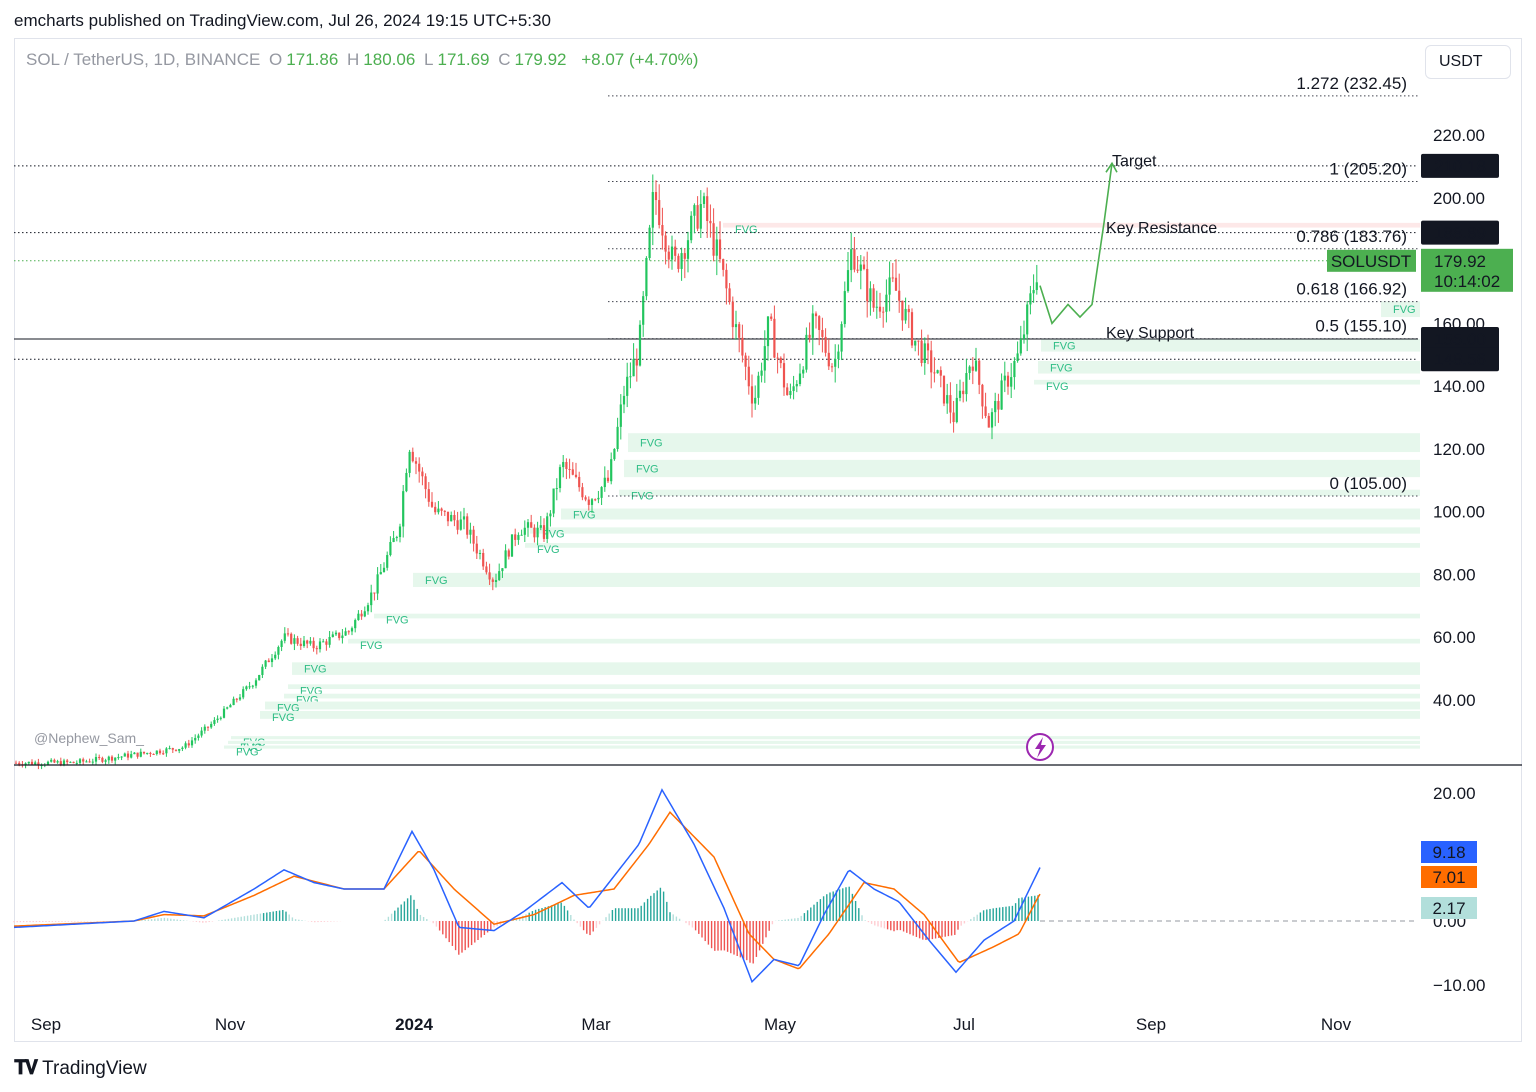 The width and height of the screenshot is (1536, 1092). I want to click on current-price-tag, so click(1467, 270).